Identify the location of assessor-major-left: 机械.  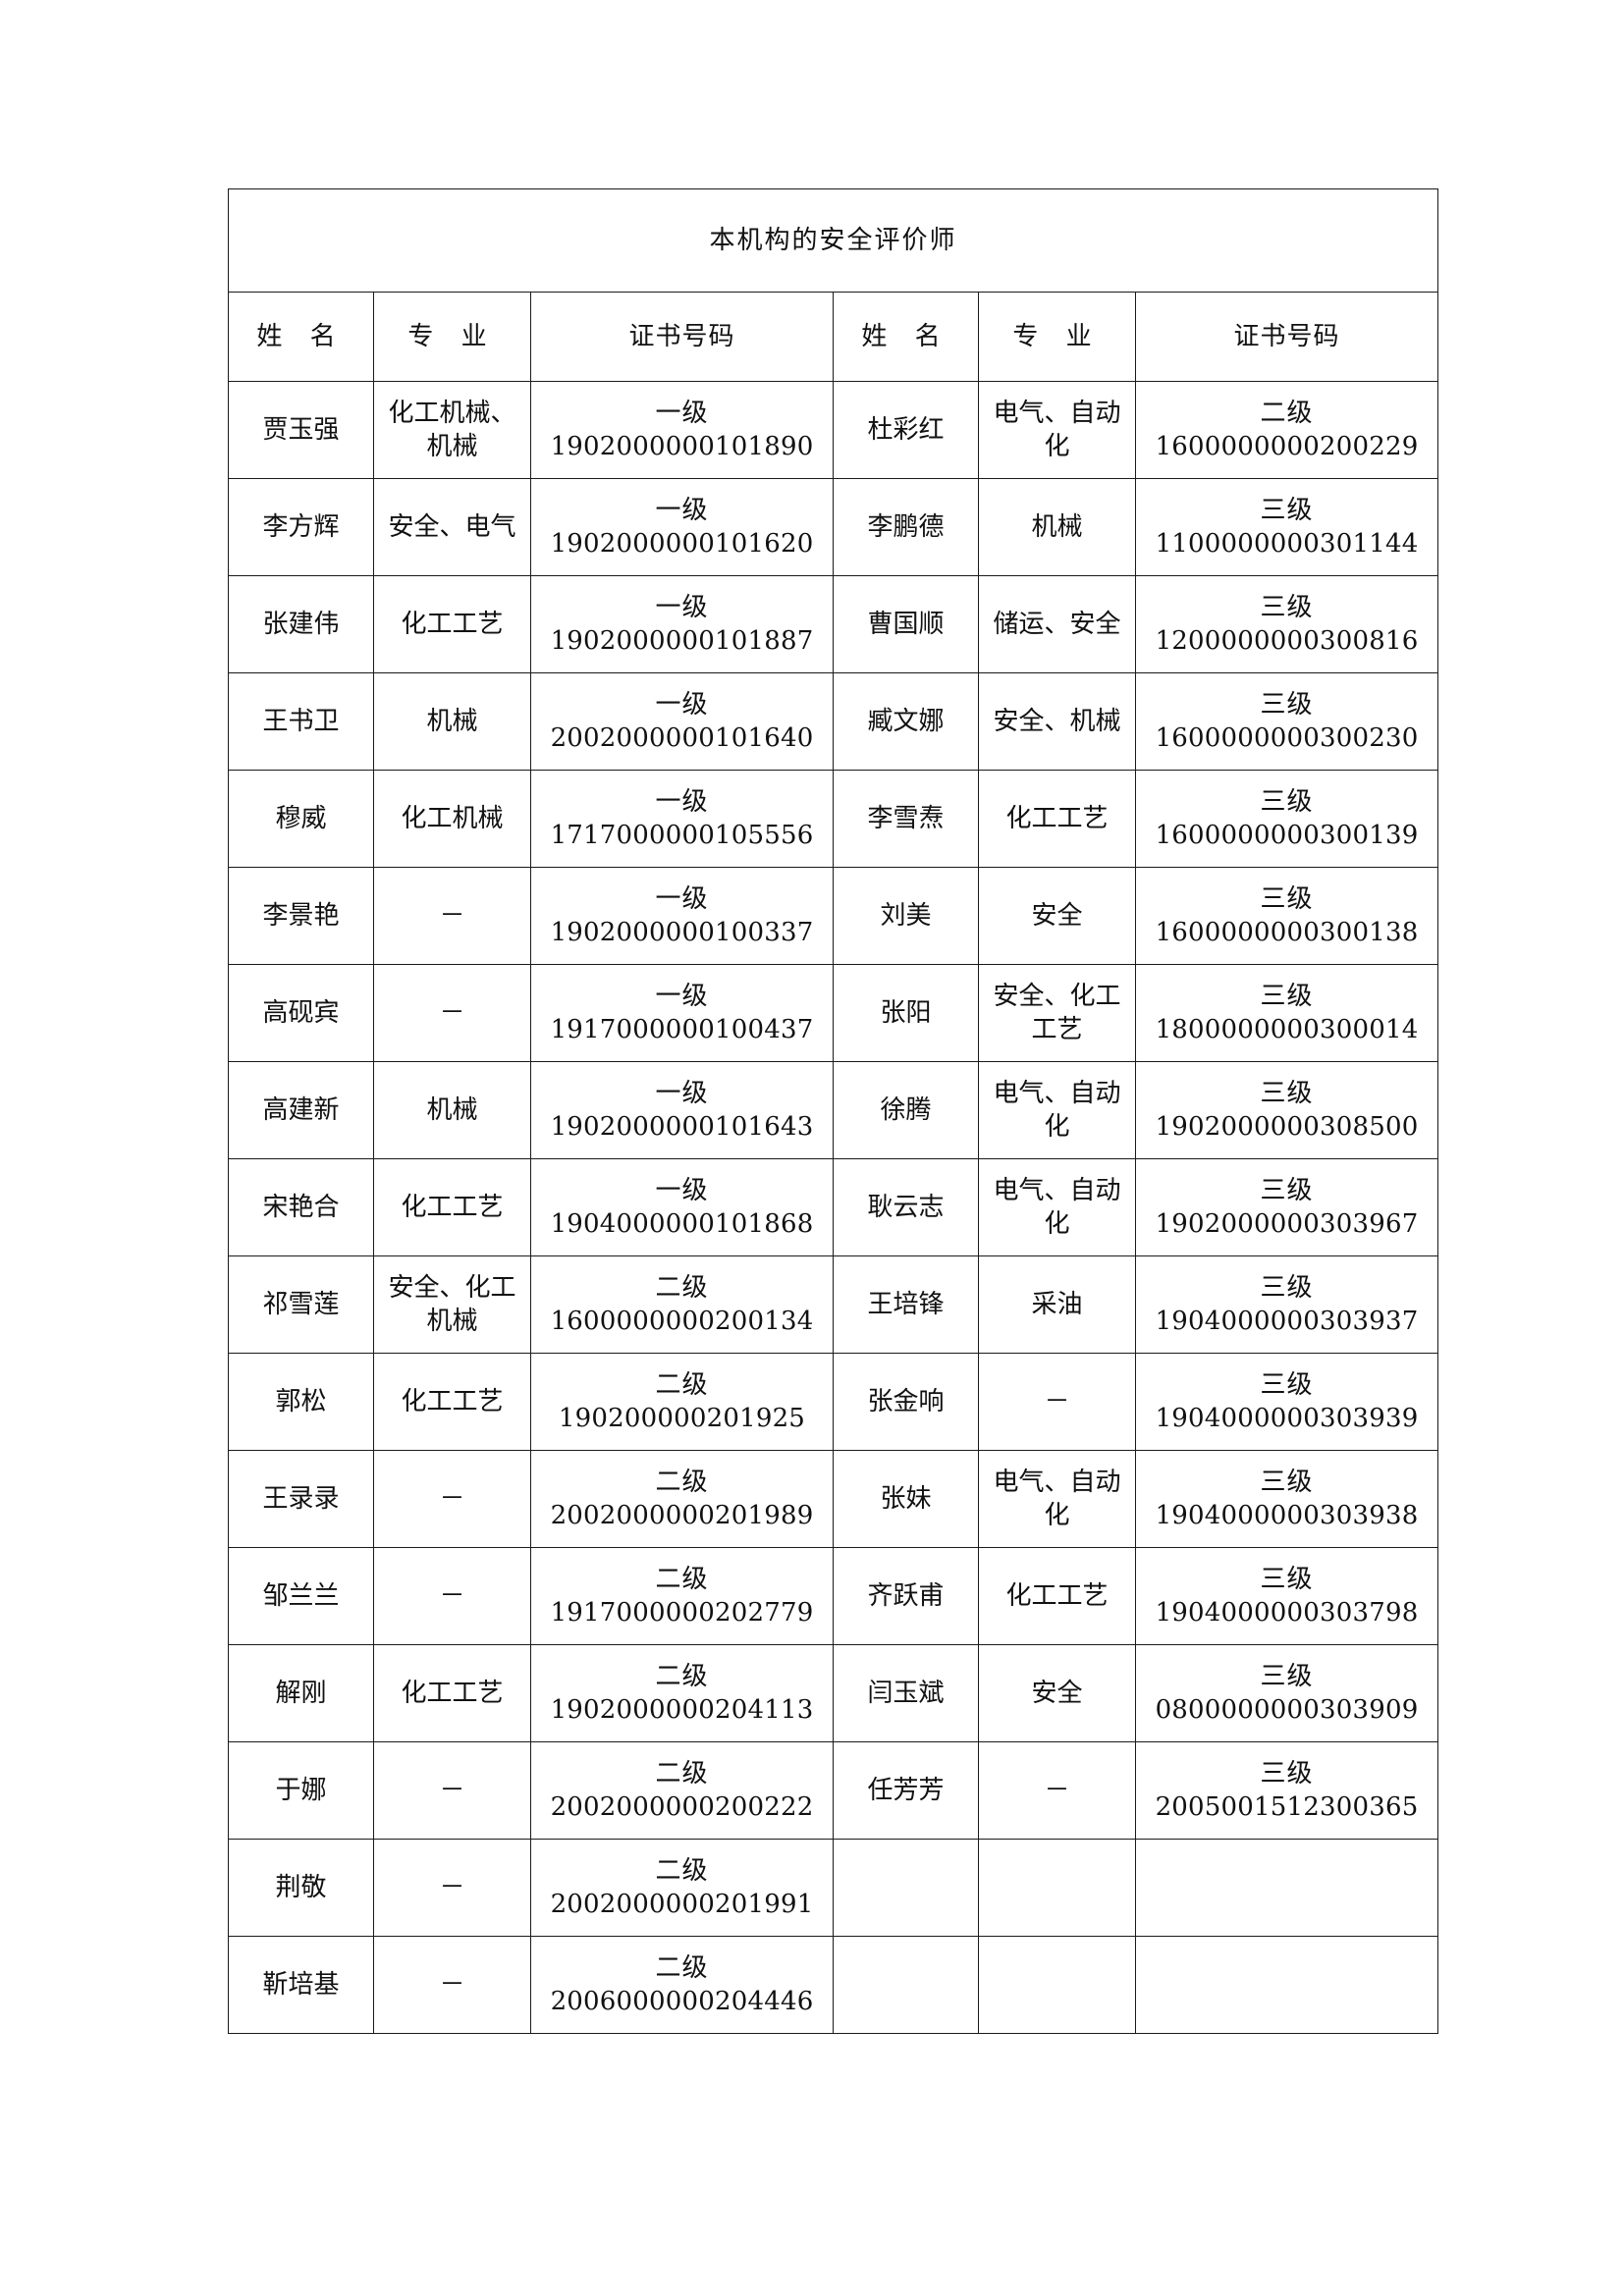
(452, 1110).